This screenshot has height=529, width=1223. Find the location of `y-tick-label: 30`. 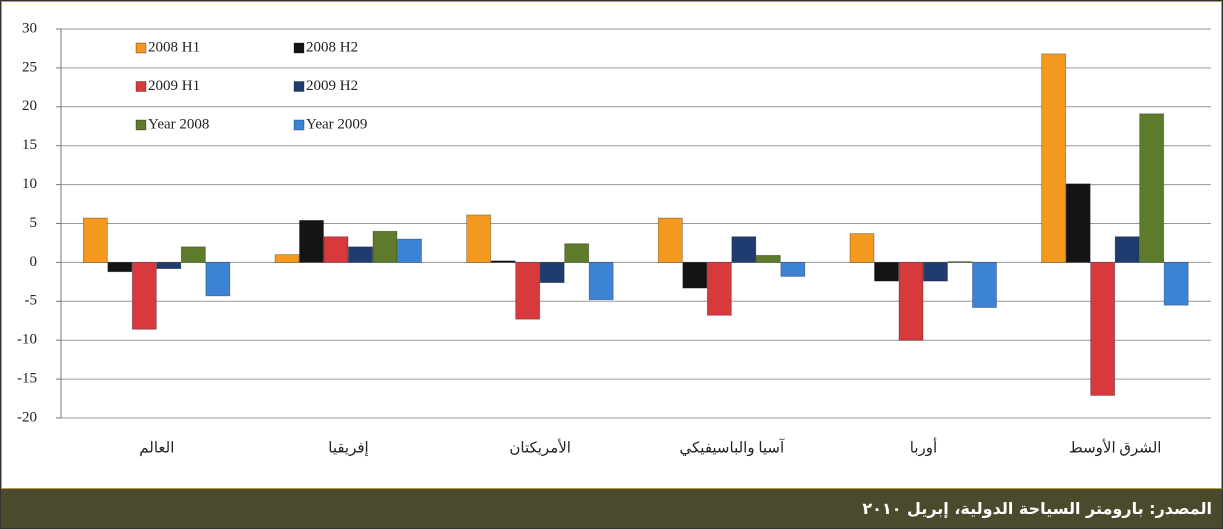

y-tick-label: 30 is located at coordinates (29, 28).